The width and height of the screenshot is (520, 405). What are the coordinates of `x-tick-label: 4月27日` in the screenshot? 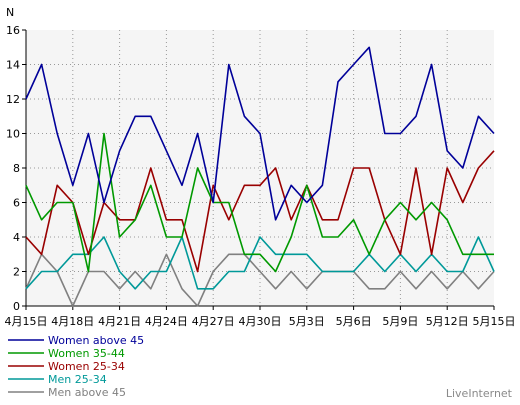 It's located at (213, 321).